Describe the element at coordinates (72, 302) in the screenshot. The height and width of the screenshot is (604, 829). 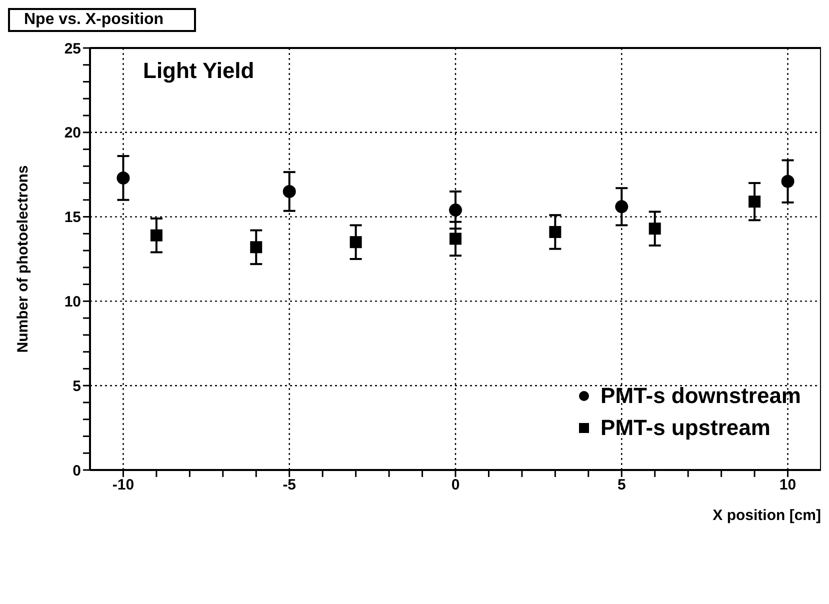
I see `y-tick-label: 10` at that location.